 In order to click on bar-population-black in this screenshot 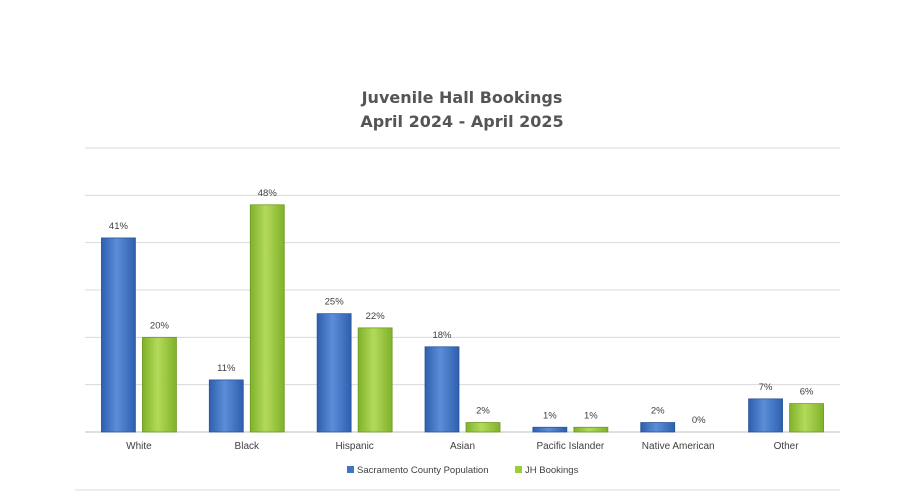, I will do `click(226, 406)`.